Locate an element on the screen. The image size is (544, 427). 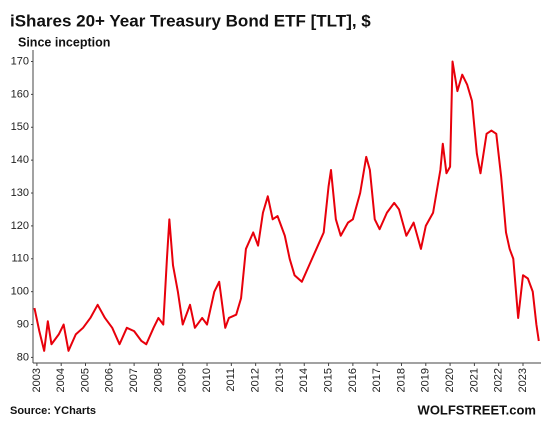
x-tick-label: 2005 is located at coordinates (85, 380).